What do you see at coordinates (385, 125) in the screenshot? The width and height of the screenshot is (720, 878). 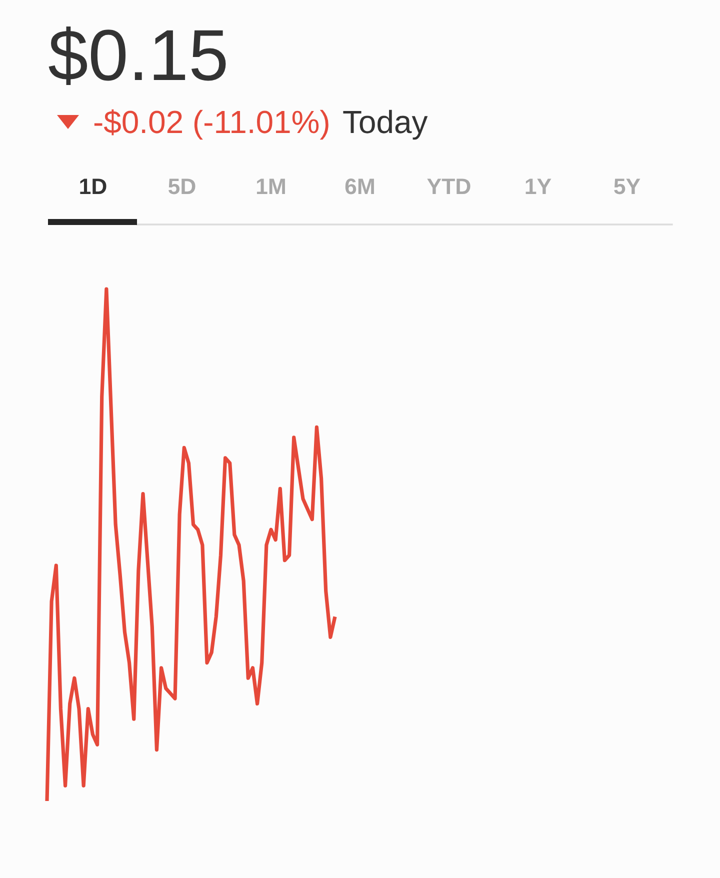 I see `text: Today` at bounding box center [385, 125].